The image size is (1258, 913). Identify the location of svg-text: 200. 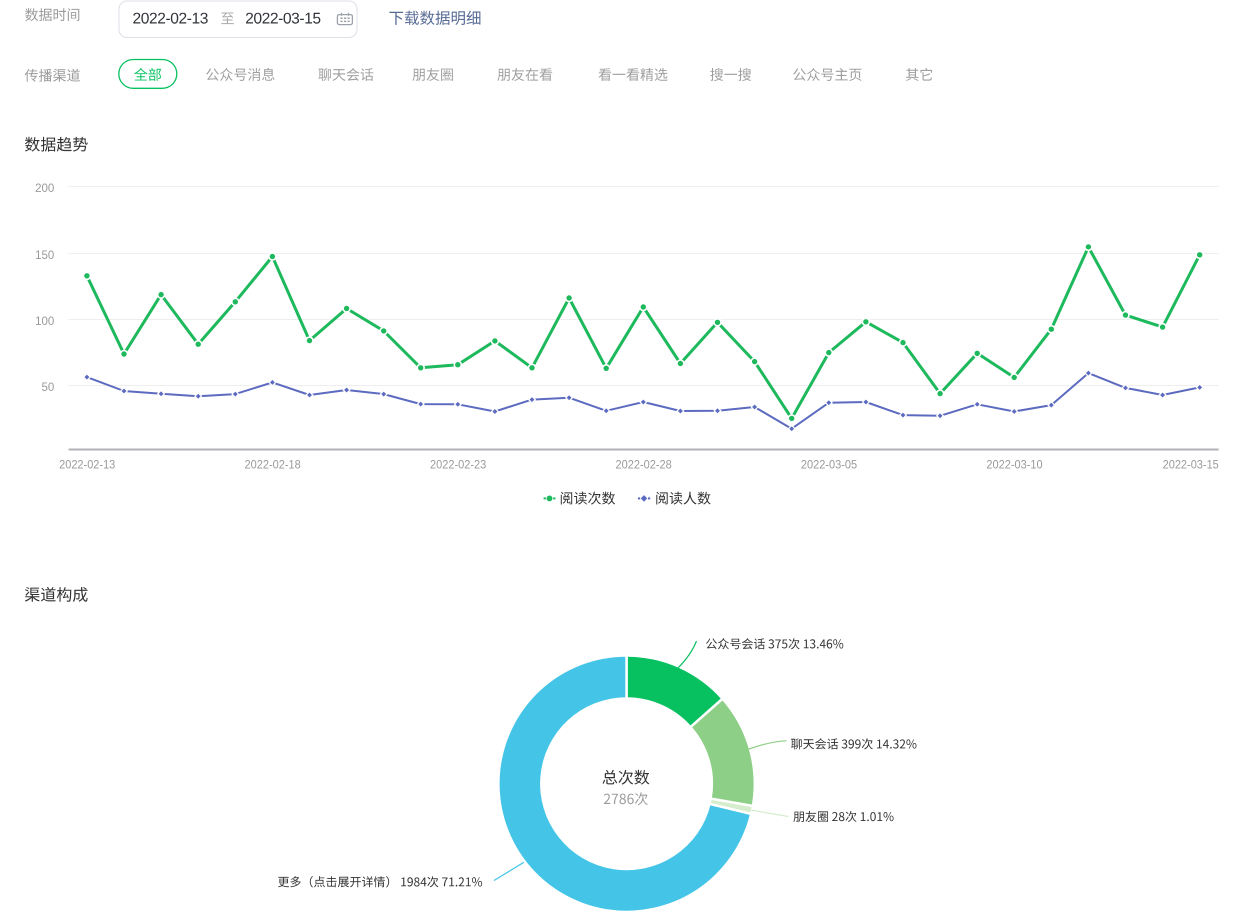
(44, 189).